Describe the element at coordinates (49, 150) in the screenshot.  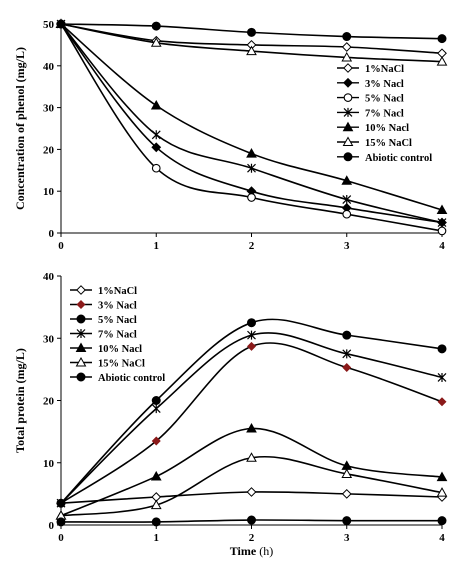
I see `y-tick-label: 20` at that location.